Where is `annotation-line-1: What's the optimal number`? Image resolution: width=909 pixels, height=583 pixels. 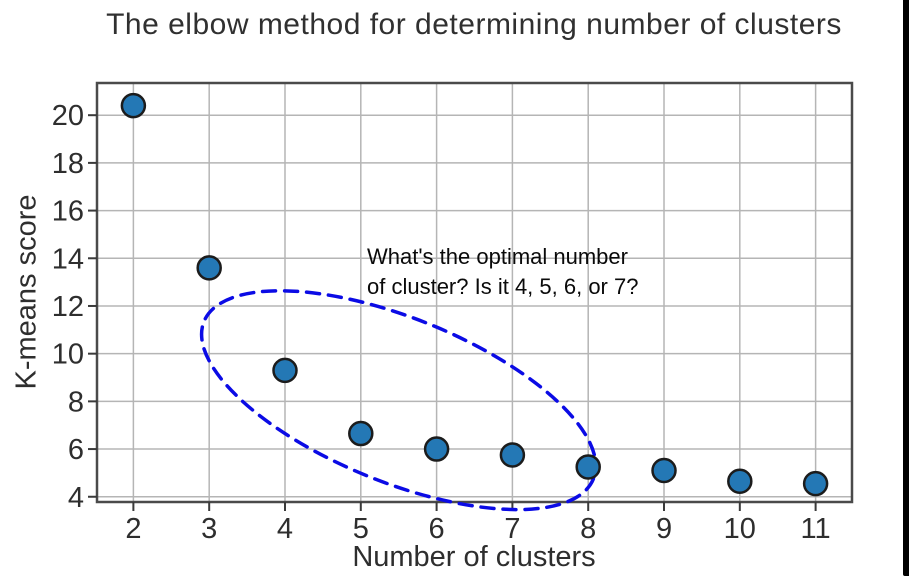 annotation-line-1: What's the optimal number is located at coordinates (497, 256).